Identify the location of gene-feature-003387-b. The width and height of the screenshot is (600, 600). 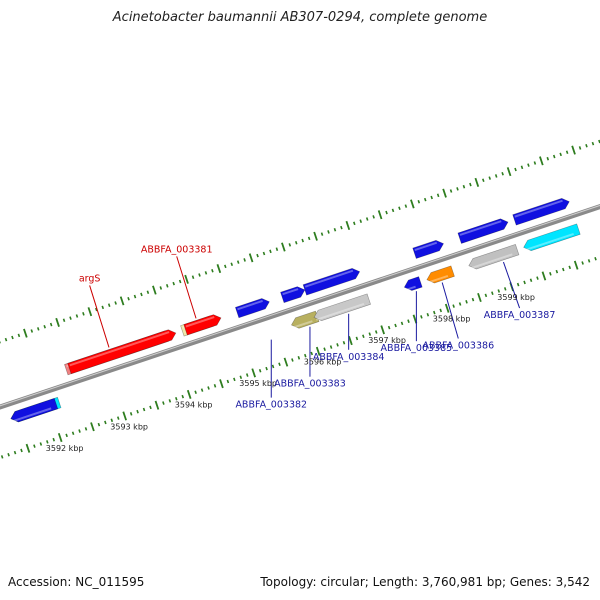
(494, 256).